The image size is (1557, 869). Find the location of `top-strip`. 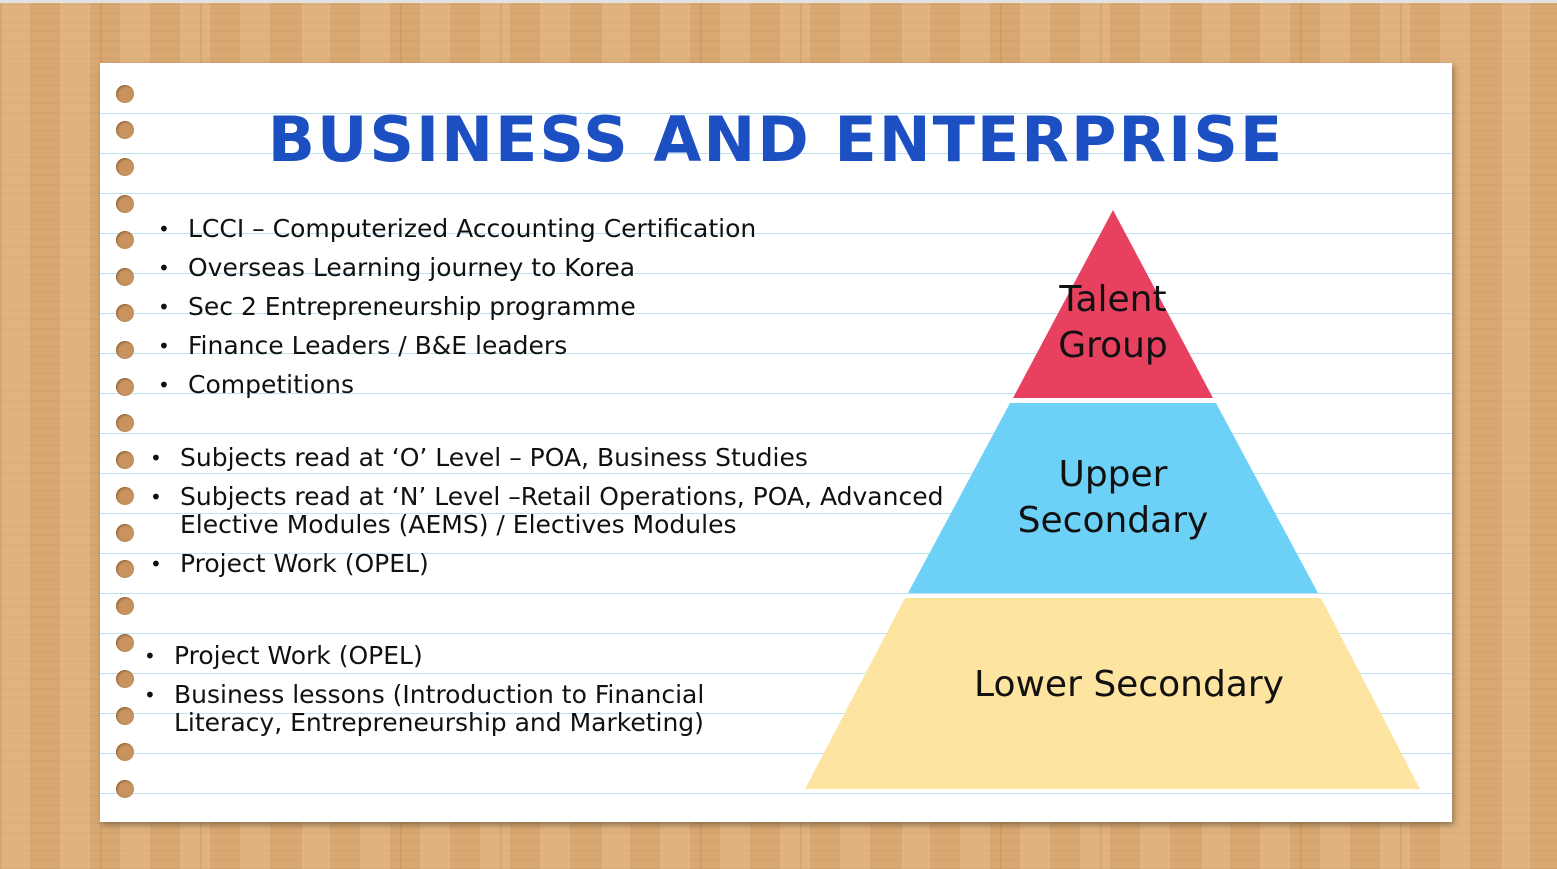

top-strip is located at coordinates (778, 1).